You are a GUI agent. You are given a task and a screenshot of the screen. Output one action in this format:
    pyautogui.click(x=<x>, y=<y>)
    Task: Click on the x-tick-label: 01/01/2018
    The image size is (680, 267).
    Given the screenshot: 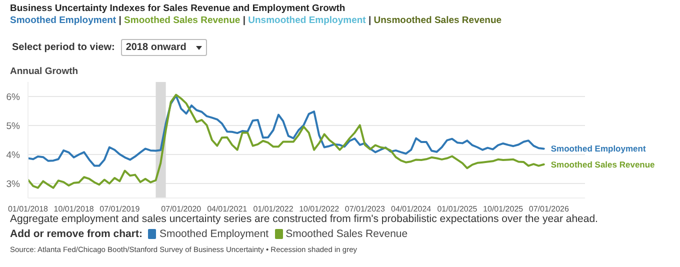 What is the action you would take?
    pyautogui.click(x=28, y=209)
    